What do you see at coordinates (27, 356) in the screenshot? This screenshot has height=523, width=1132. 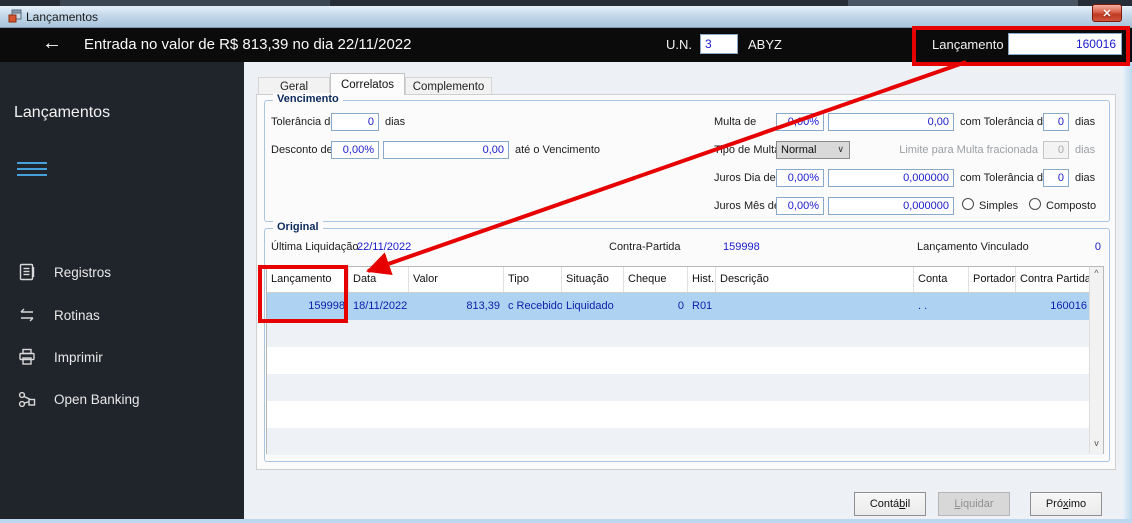 I see `printer-icon` at bounding box center [27, 356].